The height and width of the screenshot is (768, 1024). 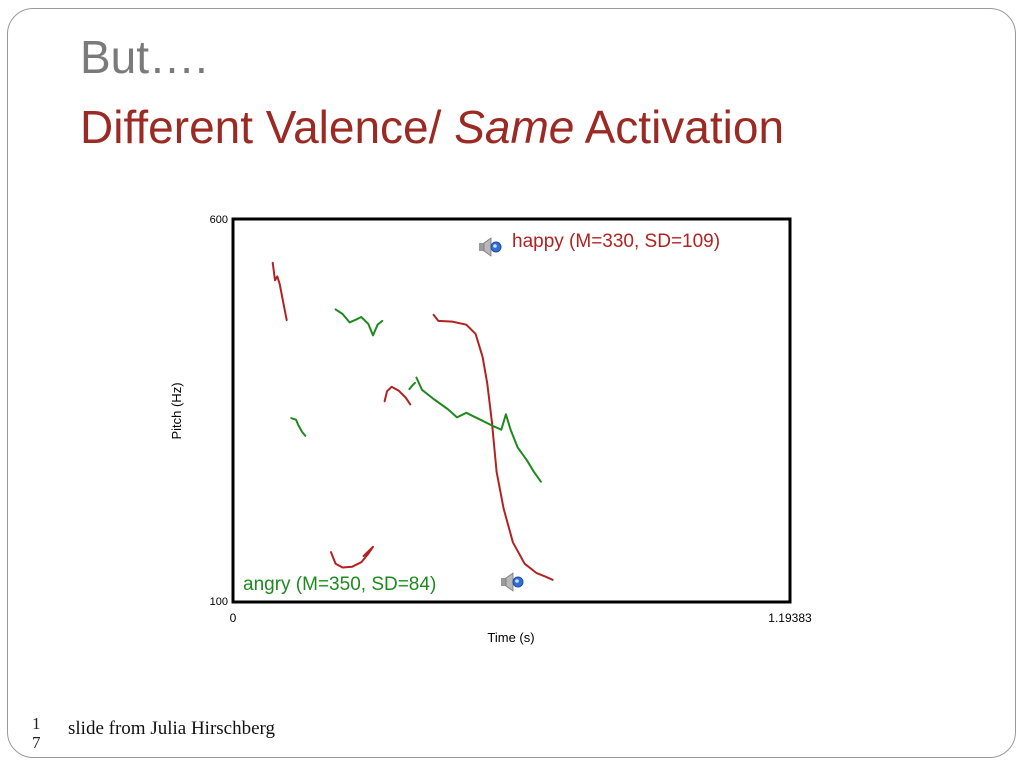 What do you see at coordinates (679, 127) in the screenshot?
I see `subtitle-part-2: Activation` at bounding box center [679, 127].